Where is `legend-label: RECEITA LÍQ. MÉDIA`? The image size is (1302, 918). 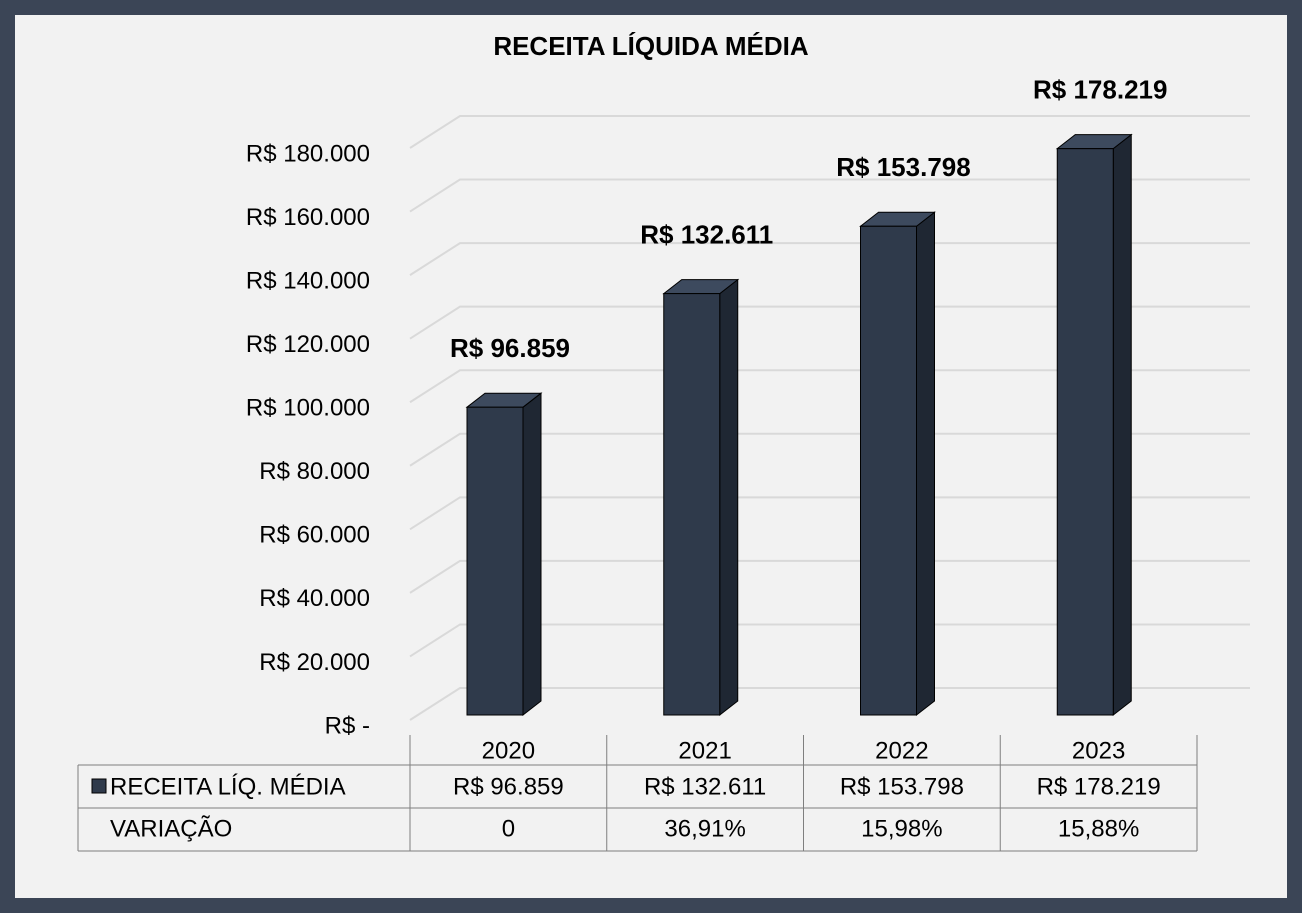
legend-label: RECEITA LÍQ. MÉDIA is located at coordinates (228, 786).